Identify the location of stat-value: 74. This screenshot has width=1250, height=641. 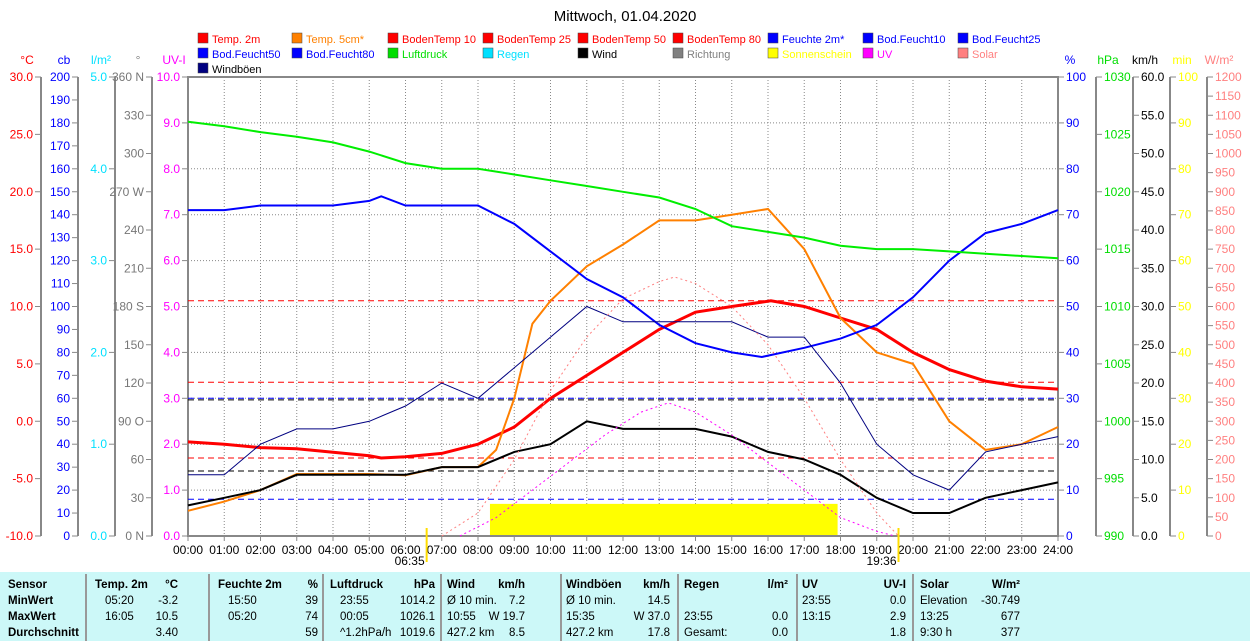
(311, 617).